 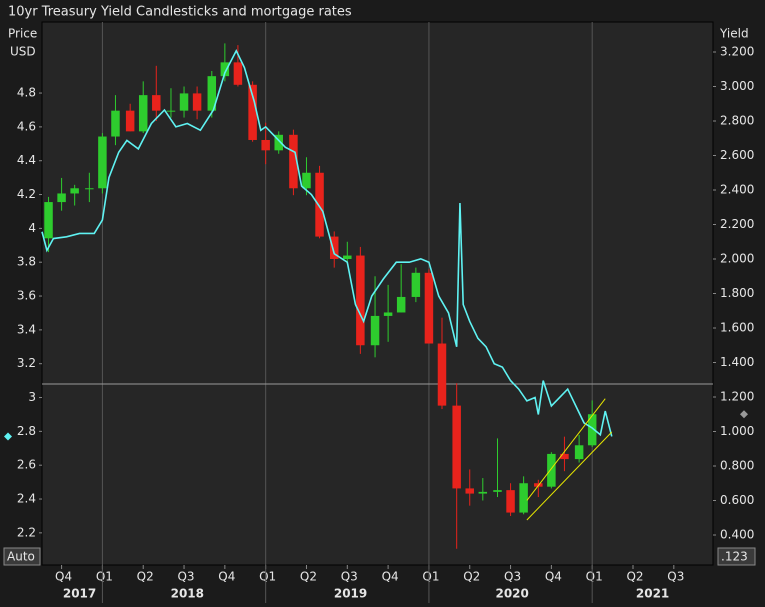 I want to click on y-tick-label: 3.4, so click(x=26, y=329).